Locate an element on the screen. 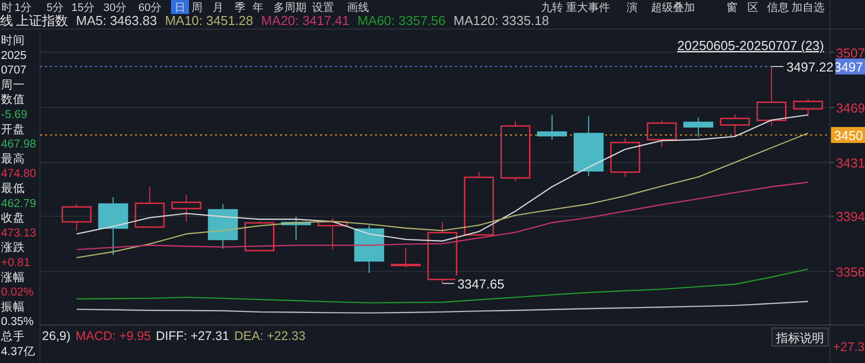 This screenshot has width=865, height=363. text: 时间 is located at coordinates (13, 40).